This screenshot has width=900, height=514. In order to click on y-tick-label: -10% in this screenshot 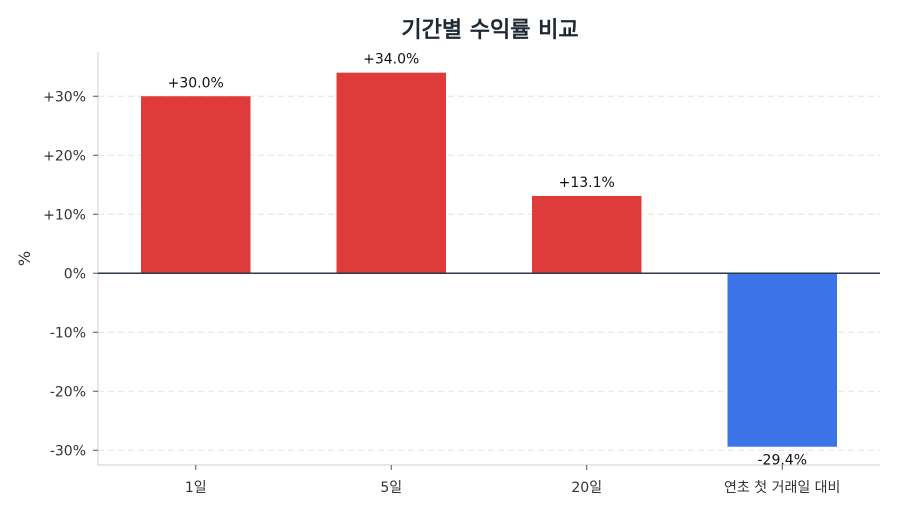, I will do `click(68, 333)`.